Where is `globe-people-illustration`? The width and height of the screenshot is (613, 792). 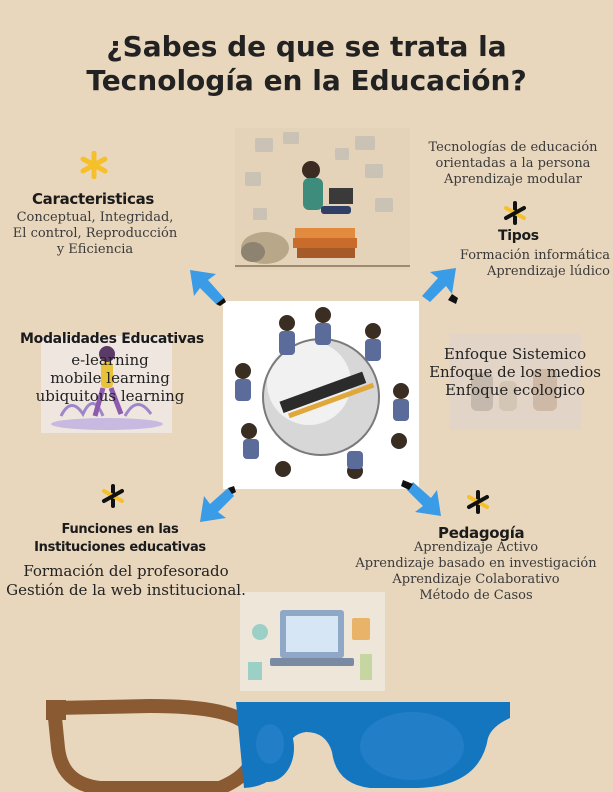 globe-people-illustration is located at coordinates (321, 395).